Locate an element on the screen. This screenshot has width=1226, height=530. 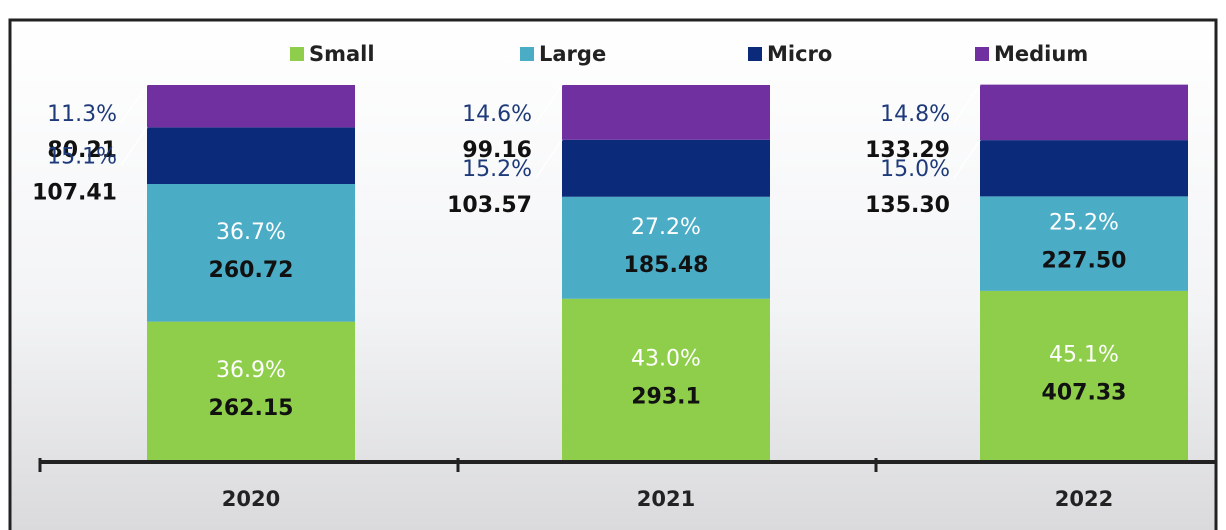
amount-label: 133.29 is located at coordinates (907, 150).